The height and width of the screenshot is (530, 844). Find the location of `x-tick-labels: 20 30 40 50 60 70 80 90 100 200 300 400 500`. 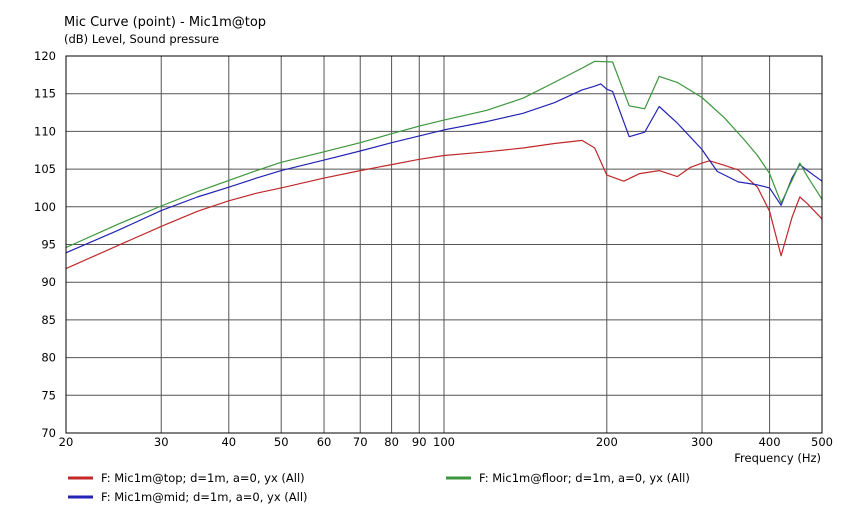

x-tick-labels: 20 30 40 50 60 70 80 90 100 200 300 400 500 is located at coordinates (446, 442).